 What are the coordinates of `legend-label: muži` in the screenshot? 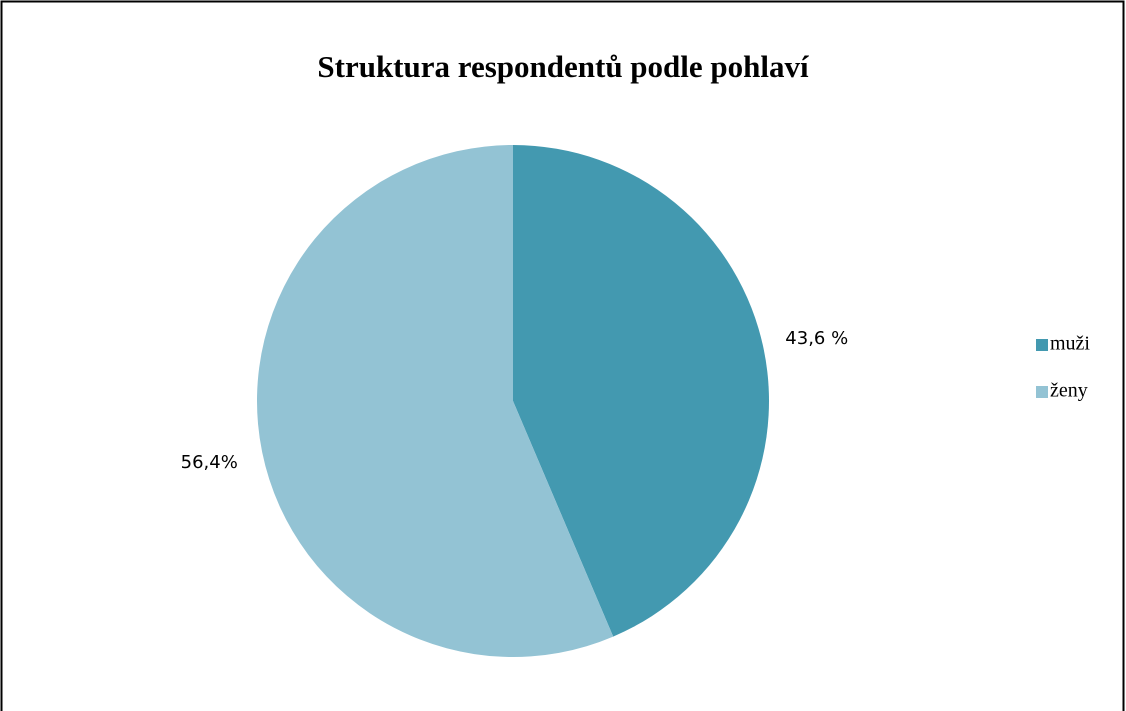 It's located at (1070, 344).